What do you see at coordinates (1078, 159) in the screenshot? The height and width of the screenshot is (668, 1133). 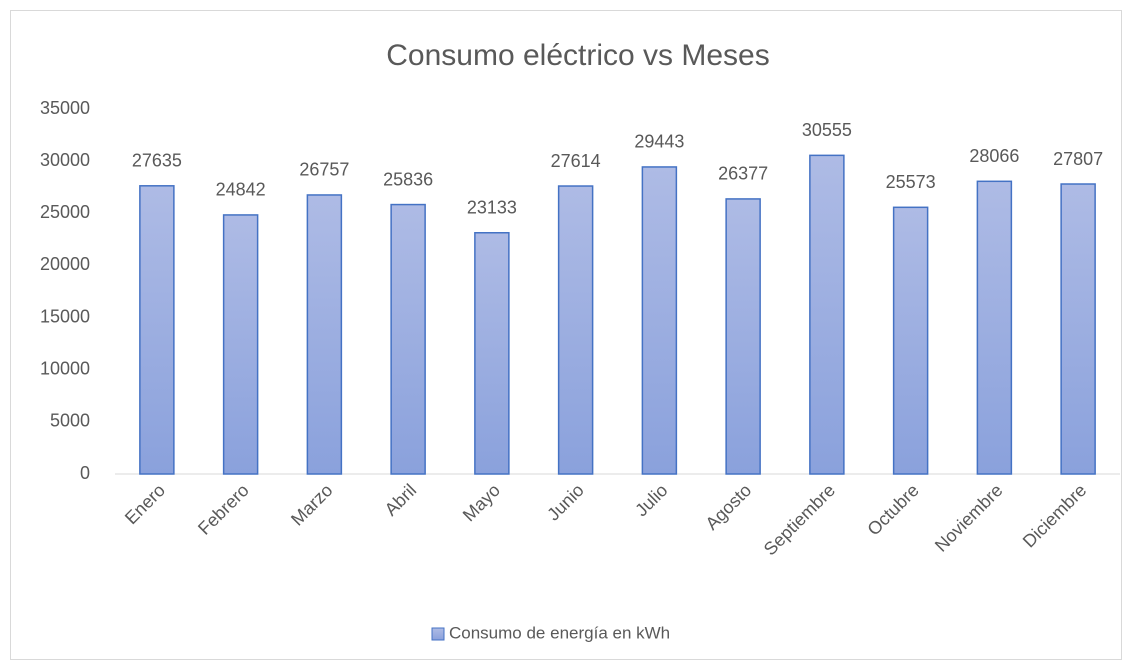 I see `data-label: 27807` at bounding box center [1078, 159].